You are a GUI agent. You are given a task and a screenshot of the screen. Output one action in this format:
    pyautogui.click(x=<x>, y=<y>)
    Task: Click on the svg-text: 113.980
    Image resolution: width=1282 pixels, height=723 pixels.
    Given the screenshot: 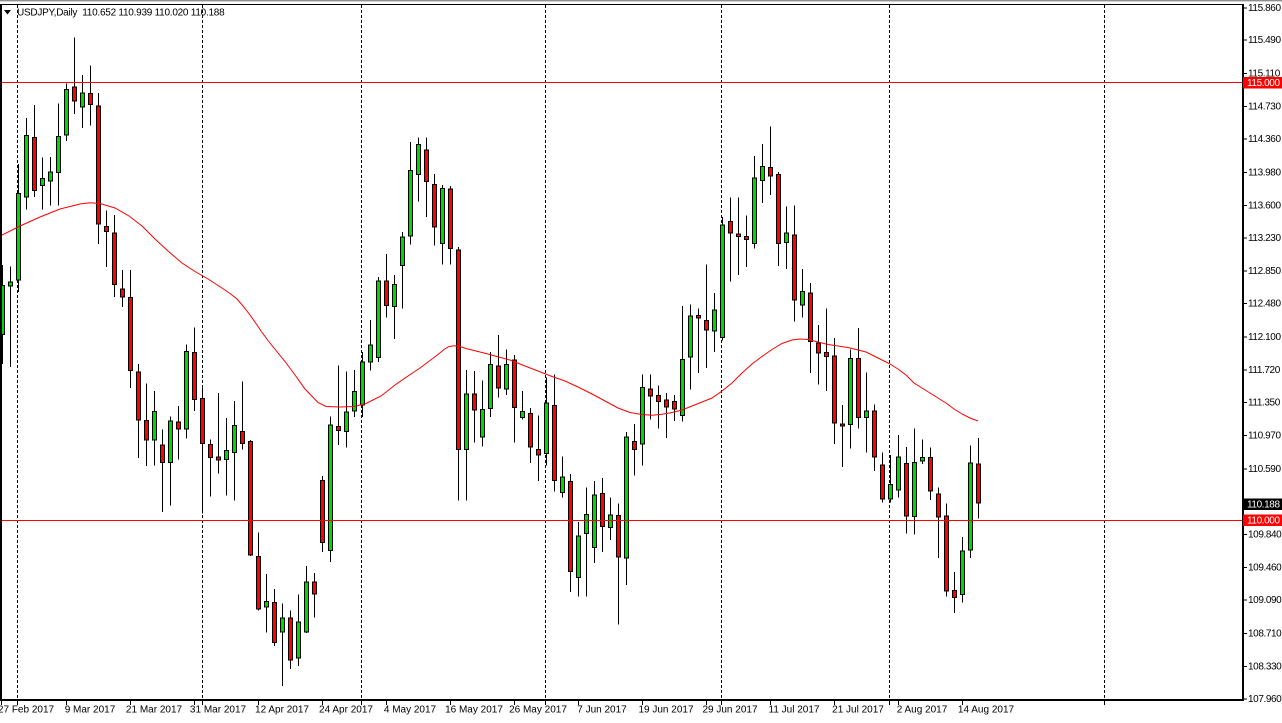 What is the action you would take?
    pyautogui.click(x=1264, y=172)
    